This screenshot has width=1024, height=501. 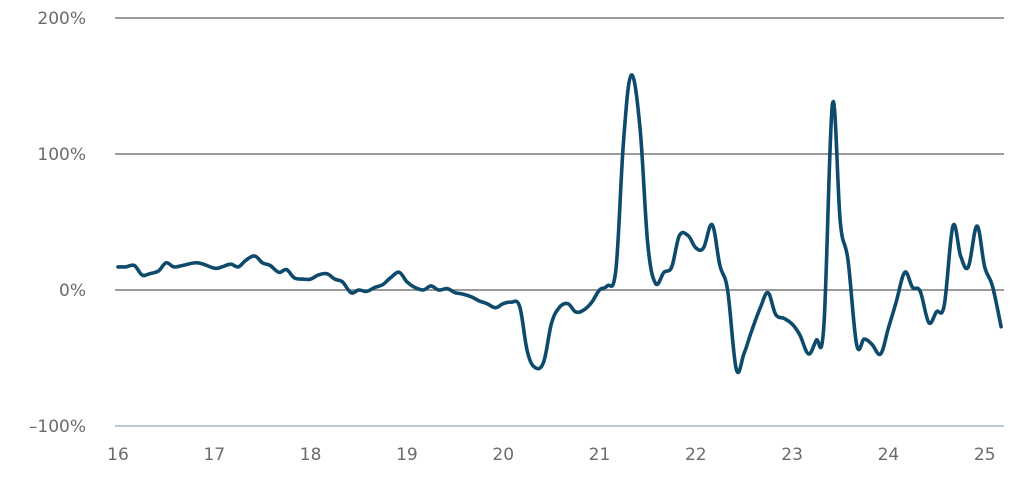 I want to click on y-axis-ticks: 200% 100% 0% –100%, so click(x=57, y=223).